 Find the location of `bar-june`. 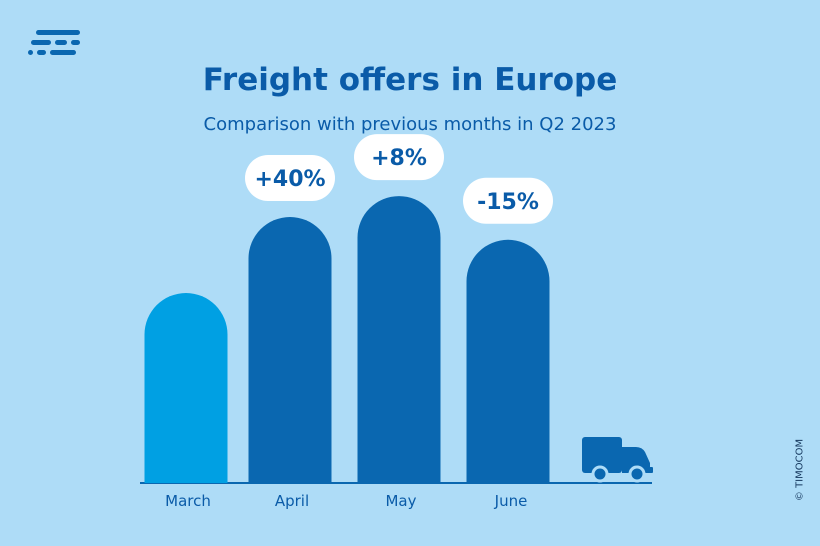

bar-june is located at coordinates (508, 361).